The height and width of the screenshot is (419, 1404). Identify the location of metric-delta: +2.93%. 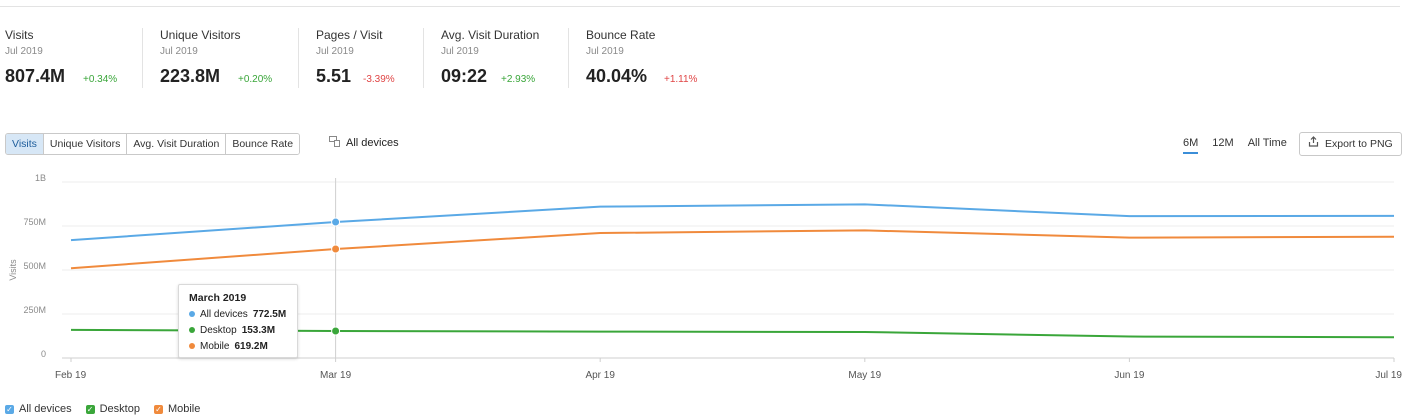
(518, 79).